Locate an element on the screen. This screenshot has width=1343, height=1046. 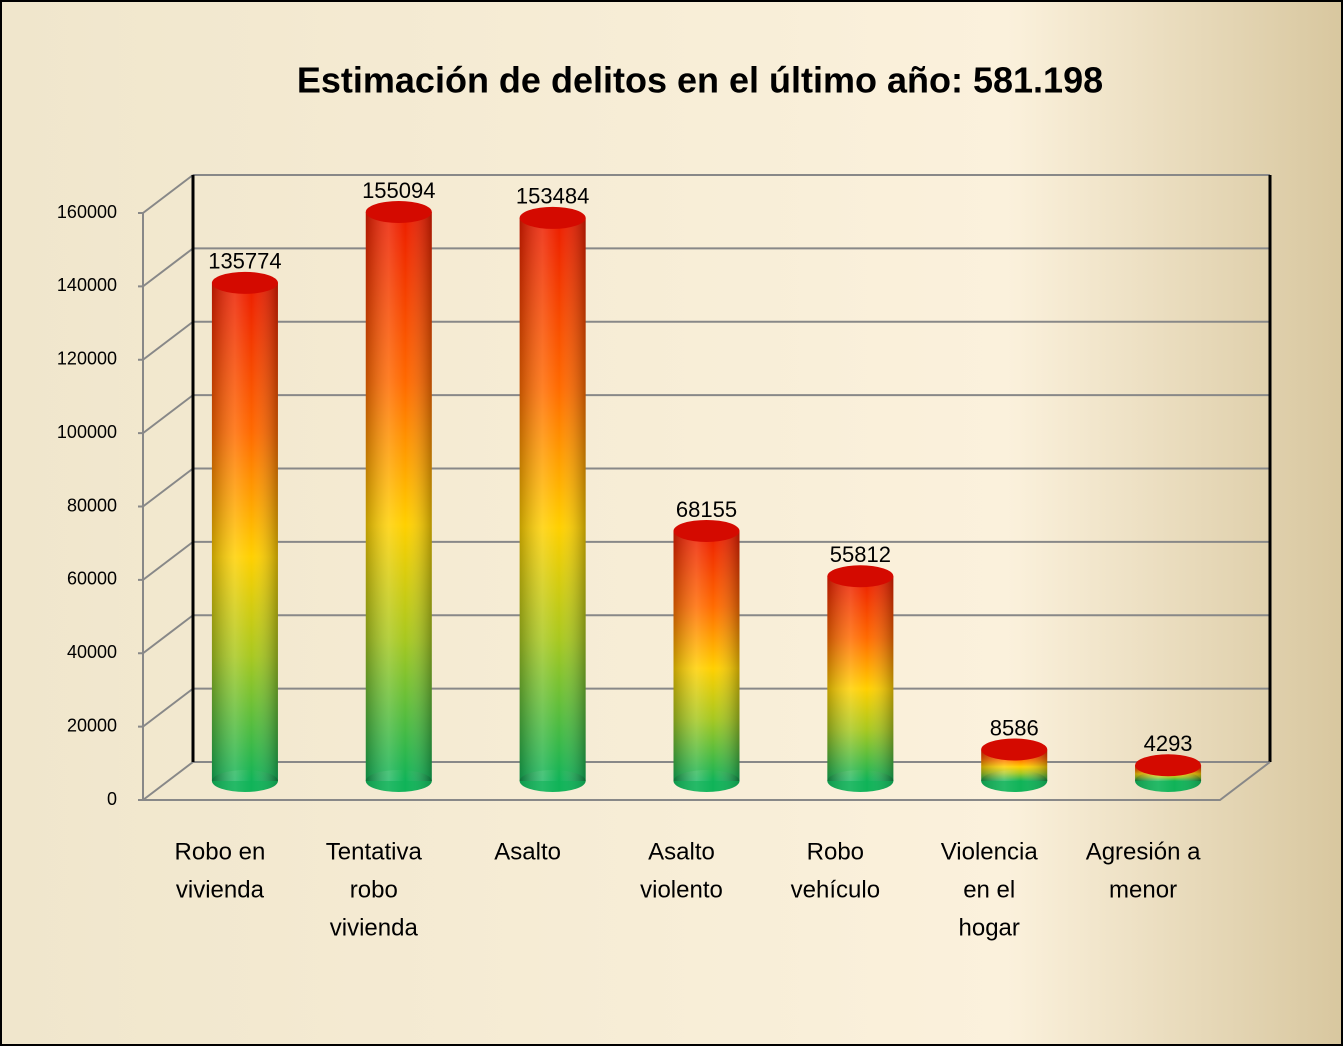
x-tick-label: robo is located at coordinates (374, 889).